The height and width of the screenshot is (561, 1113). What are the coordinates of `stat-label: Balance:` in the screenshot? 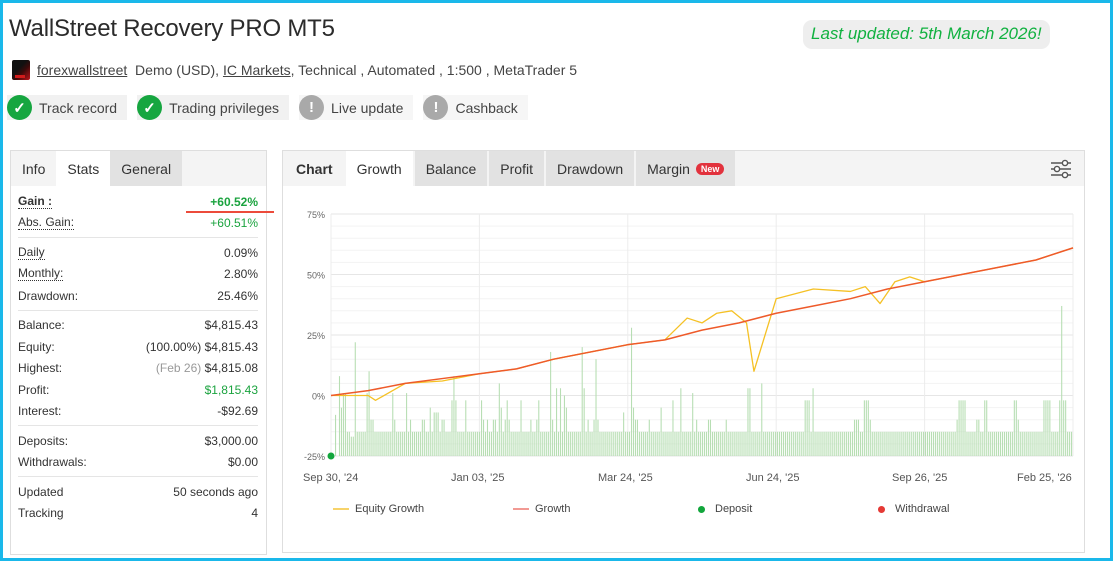 It's located at (41, 325).